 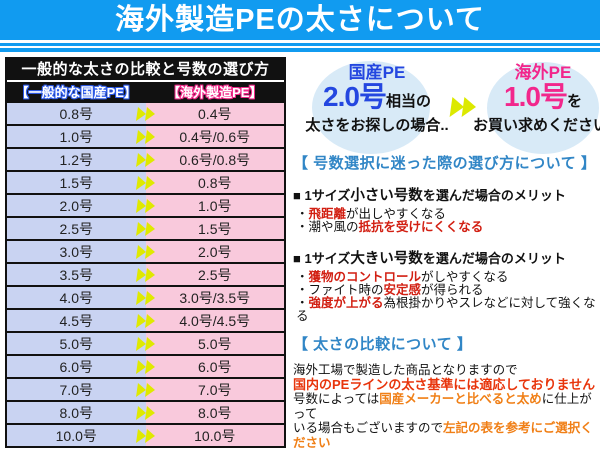 I want to click on title-banner: 海外製造PEの太さについて, so click(x=300, y=20).